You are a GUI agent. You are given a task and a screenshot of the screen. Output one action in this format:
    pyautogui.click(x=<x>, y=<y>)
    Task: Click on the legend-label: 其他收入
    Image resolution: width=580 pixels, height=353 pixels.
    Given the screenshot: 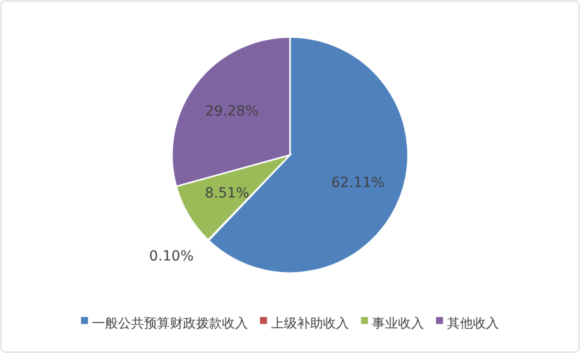 What is the action you would take?
    pyautogui.click(x=473, y=324)
    